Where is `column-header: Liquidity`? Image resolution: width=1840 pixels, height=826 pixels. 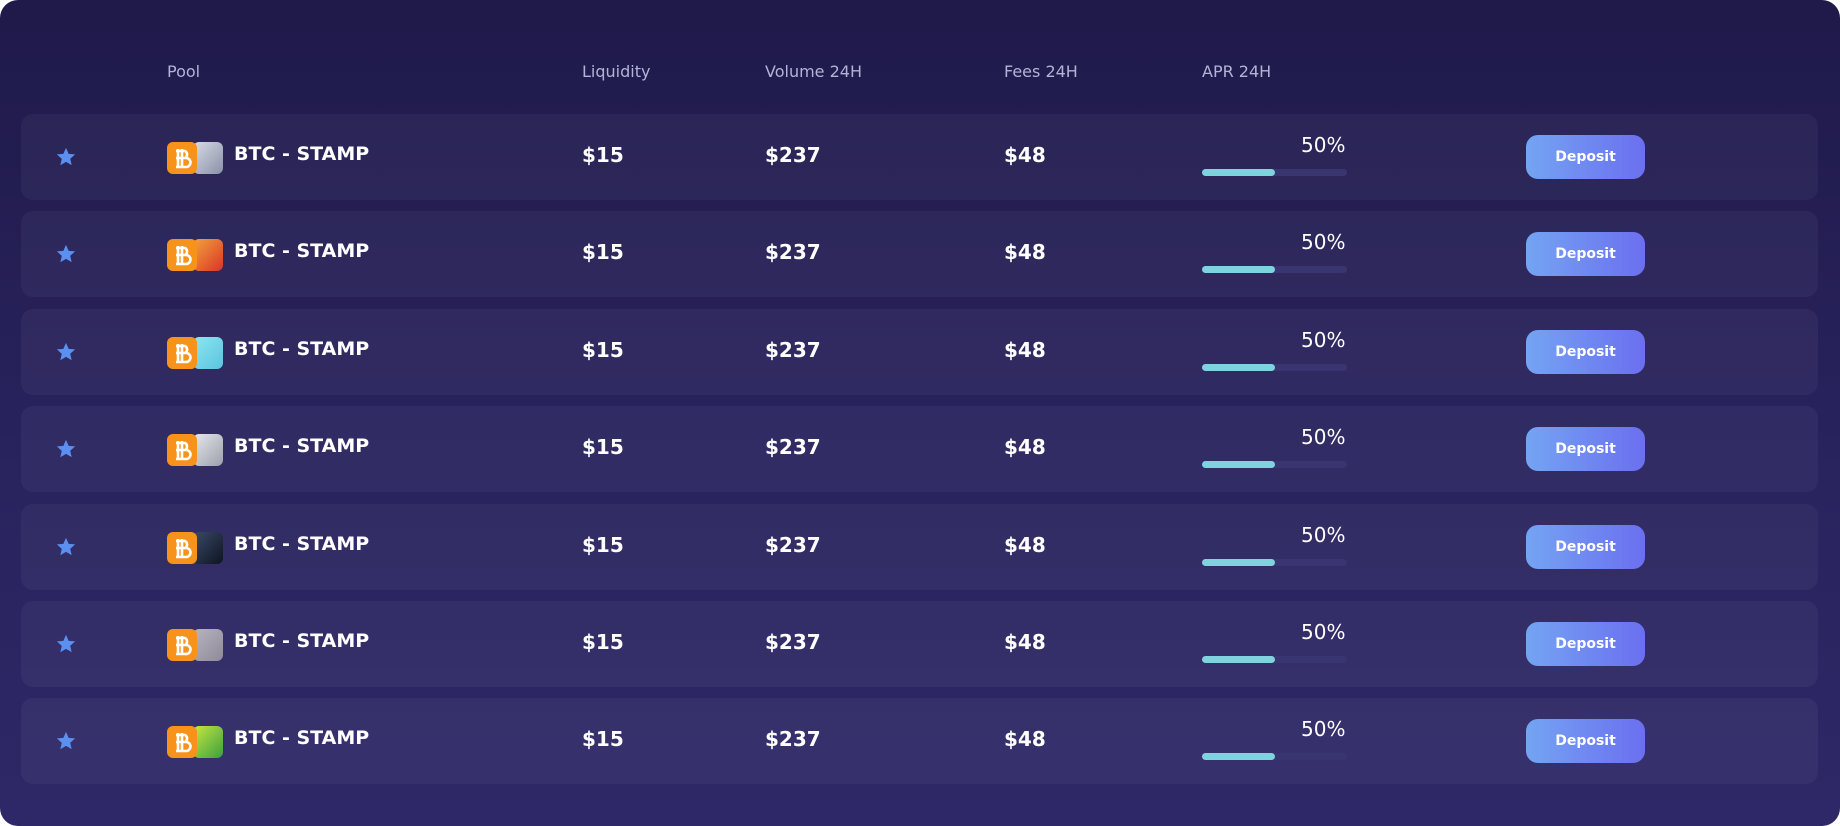 column-header: Liquidity is located at coordinates (616, 71).